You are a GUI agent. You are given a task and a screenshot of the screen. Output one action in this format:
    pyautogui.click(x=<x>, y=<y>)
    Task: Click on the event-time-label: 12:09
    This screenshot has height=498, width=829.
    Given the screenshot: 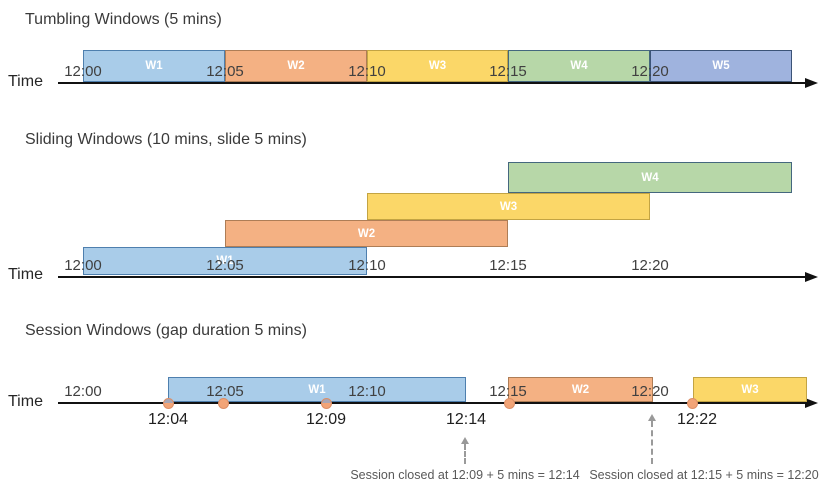 What is the action you would take?
    pyautogui.click(x=326, y=419)
    